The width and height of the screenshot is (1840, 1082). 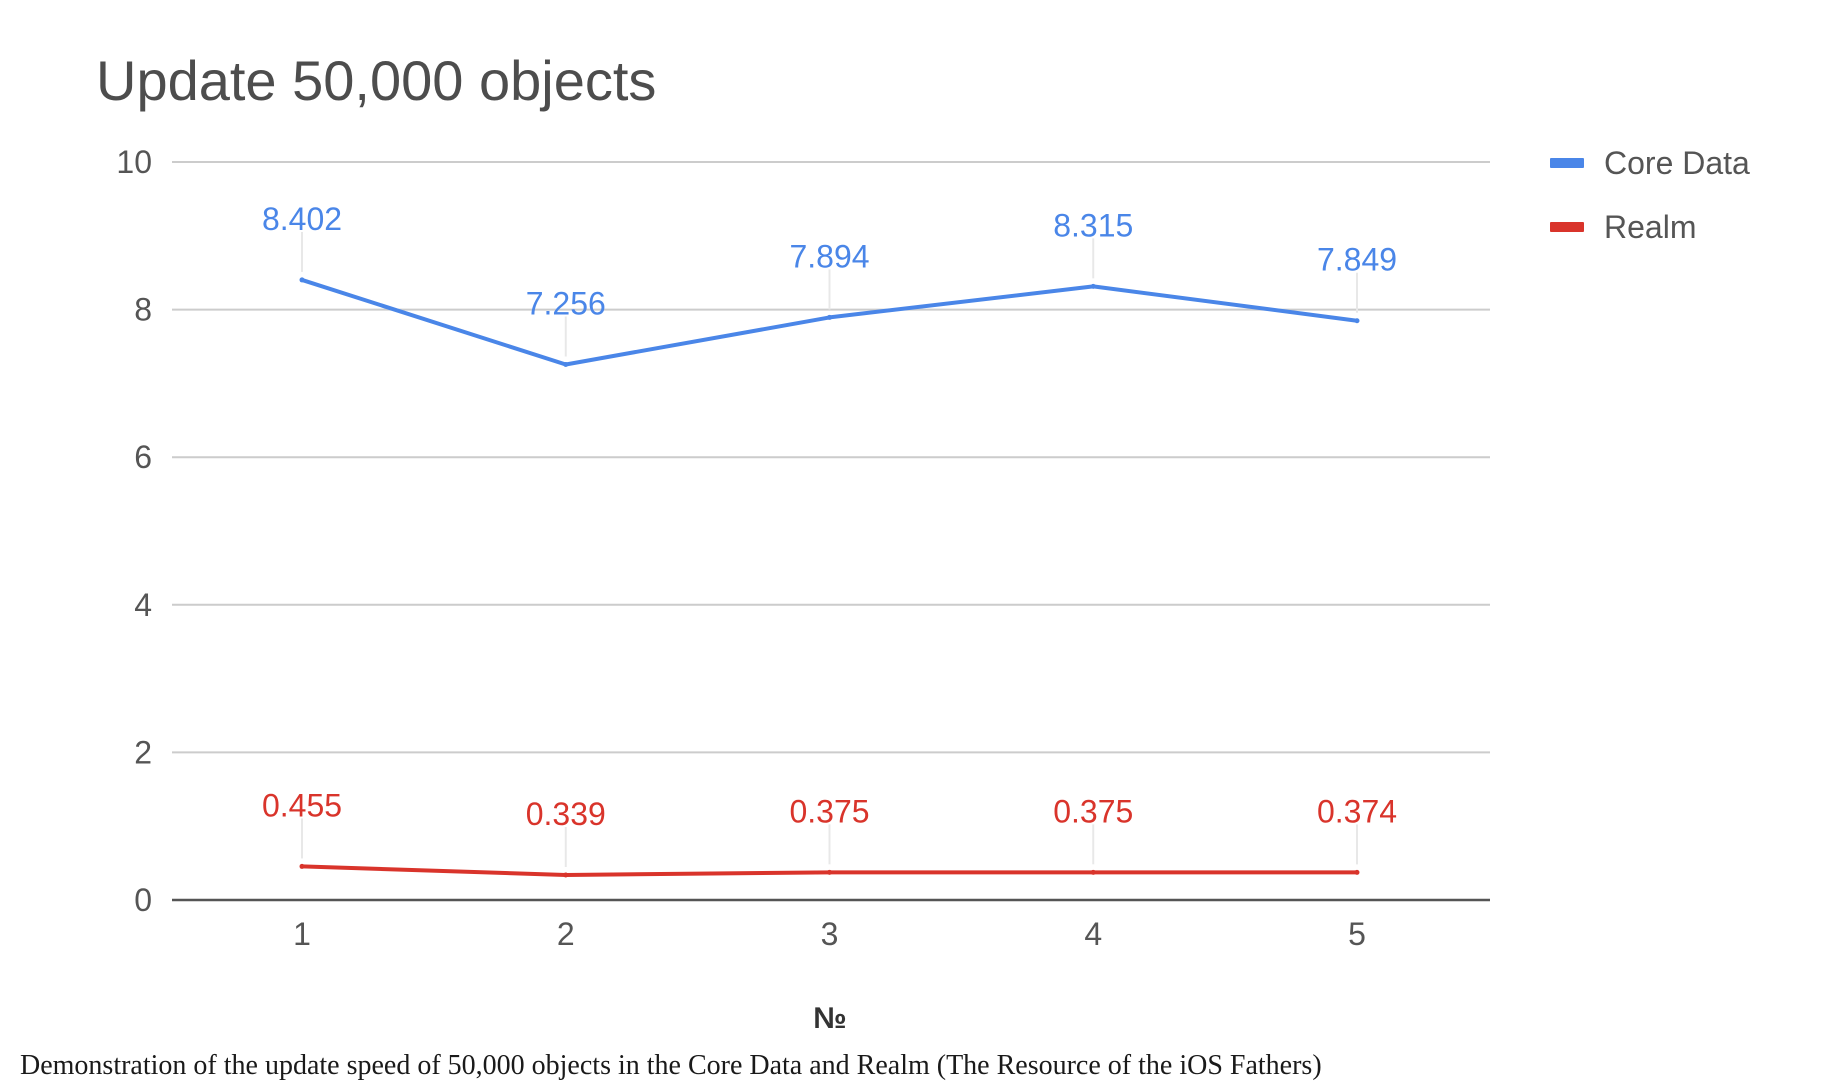 What do you see at coordinates (134, 162) in the screenshot?
I see `y-tick-label: 10` at bounding box center [134, 162].